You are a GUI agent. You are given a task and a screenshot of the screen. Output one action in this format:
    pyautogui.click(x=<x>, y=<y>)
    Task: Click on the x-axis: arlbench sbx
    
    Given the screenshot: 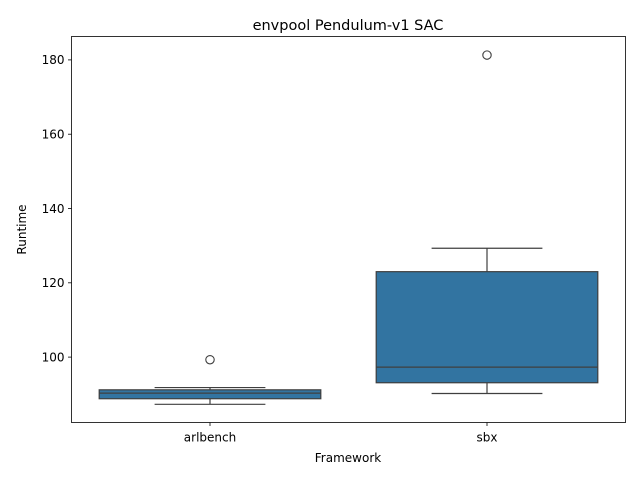 What is the action you would take?
    pyautogui.click(x=341, y=433)
    